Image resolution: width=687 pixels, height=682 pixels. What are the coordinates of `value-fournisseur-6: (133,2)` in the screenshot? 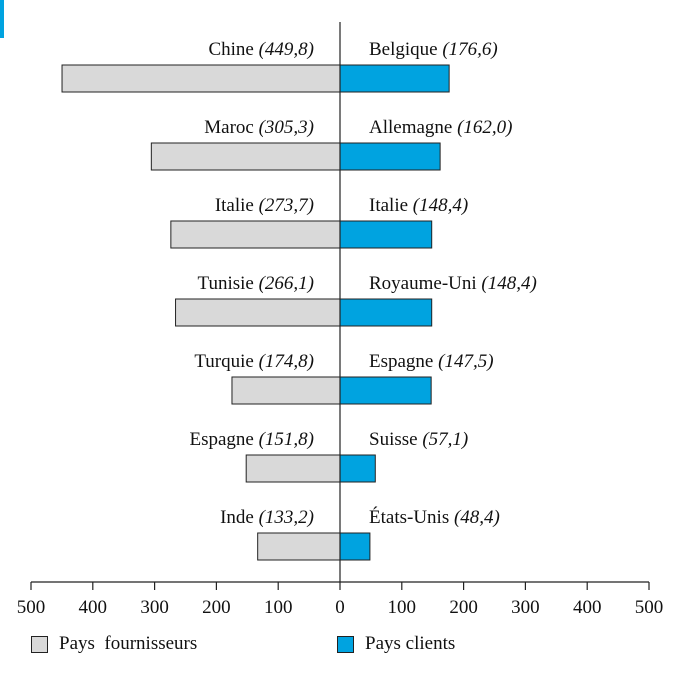 It's located at (286, 517).